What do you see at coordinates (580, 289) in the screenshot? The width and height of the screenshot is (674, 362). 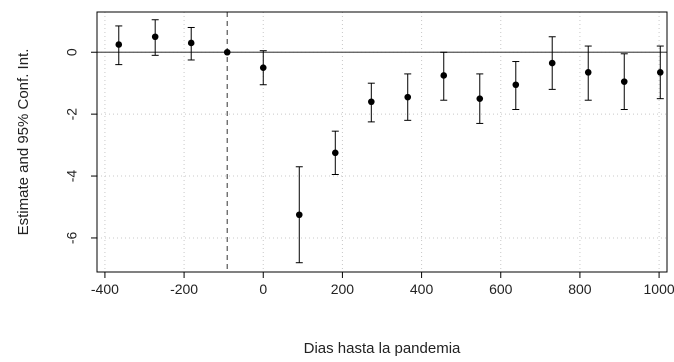 I see `x-tick-label: 800` at bounding box center [580, 289].